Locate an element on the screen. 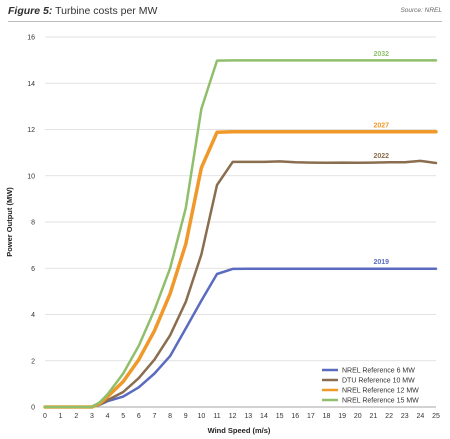 The height and width of the screenshot is (439, 450). y-tick-label: 12 is located at coordinates (31, 130).